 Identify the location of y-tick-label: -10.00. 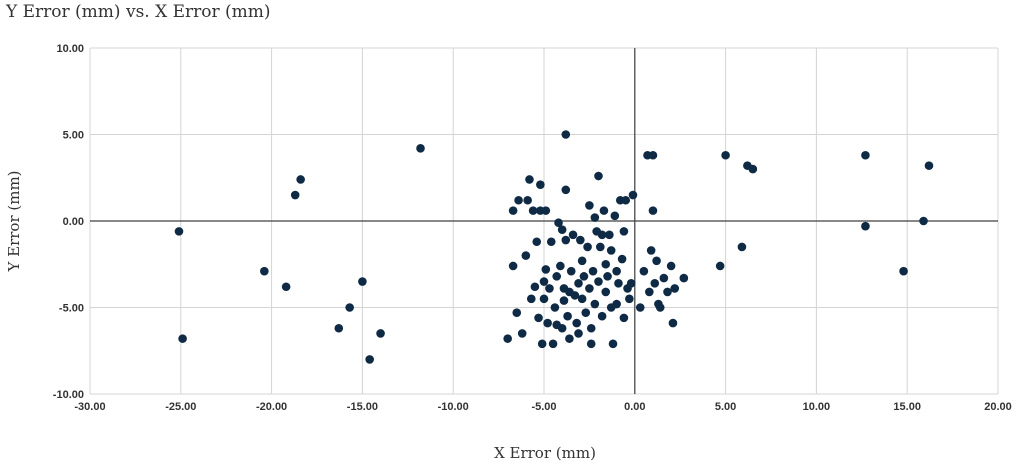
(68, 395).